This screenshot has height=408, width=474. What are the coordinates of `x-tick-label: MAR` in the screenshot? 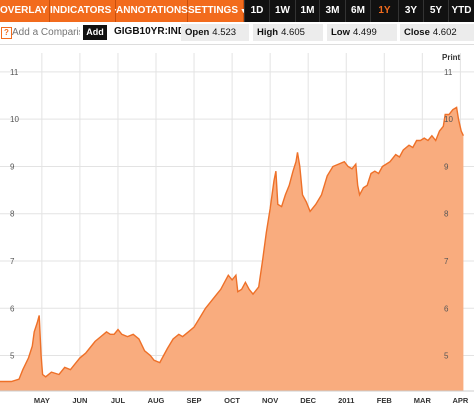 It's located at (423, 400).